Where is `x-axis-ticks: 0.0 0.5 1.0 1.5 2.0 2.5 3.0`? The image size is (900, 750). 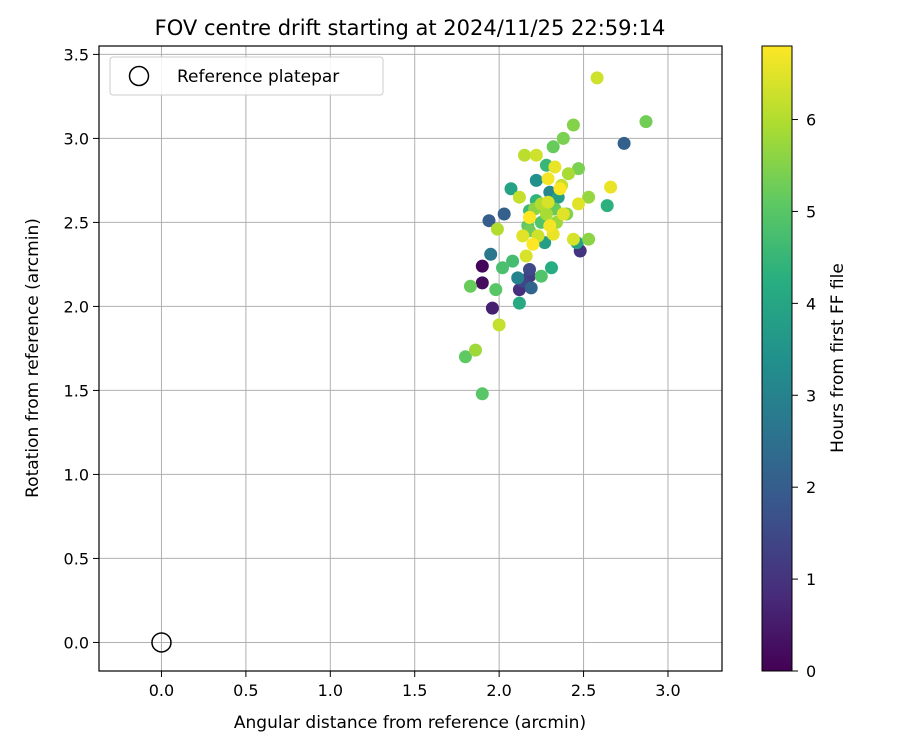 x-axis-ticks: 0.0 0.5 1.0 1.5 2.0 2.5 3.0 is located at coordinates (415, 685).